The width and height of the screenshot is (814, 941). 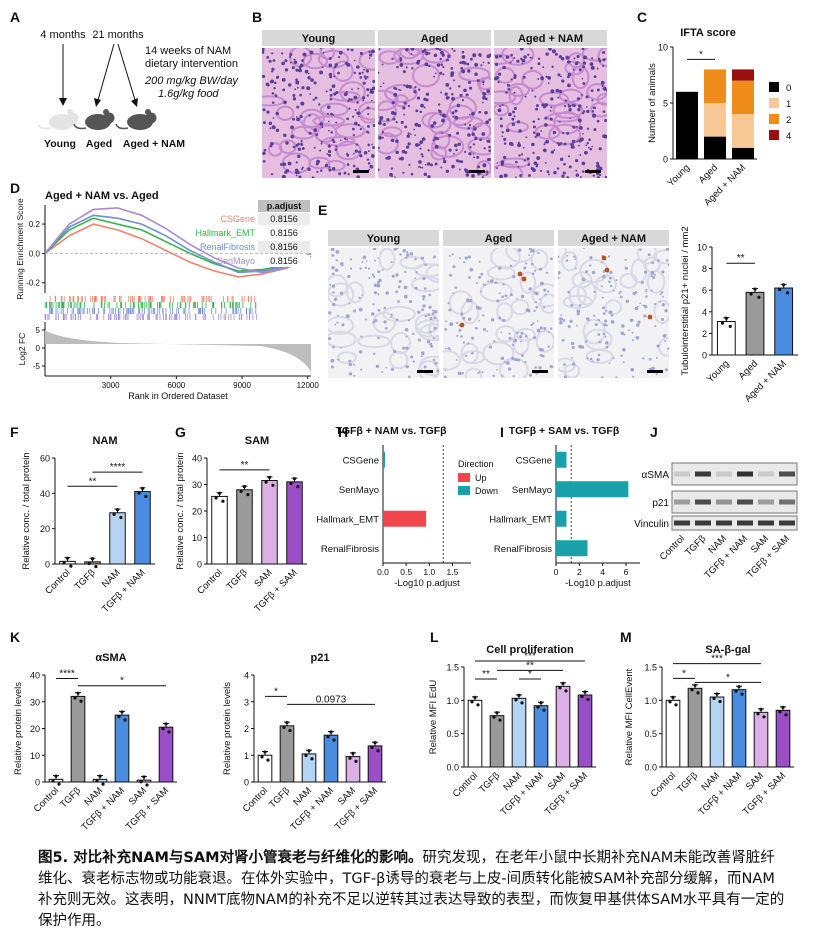 What do you see at coordinates (788, 136) in the screenshot?
I see `legend-label: 4` at bounding box center [788, 136].